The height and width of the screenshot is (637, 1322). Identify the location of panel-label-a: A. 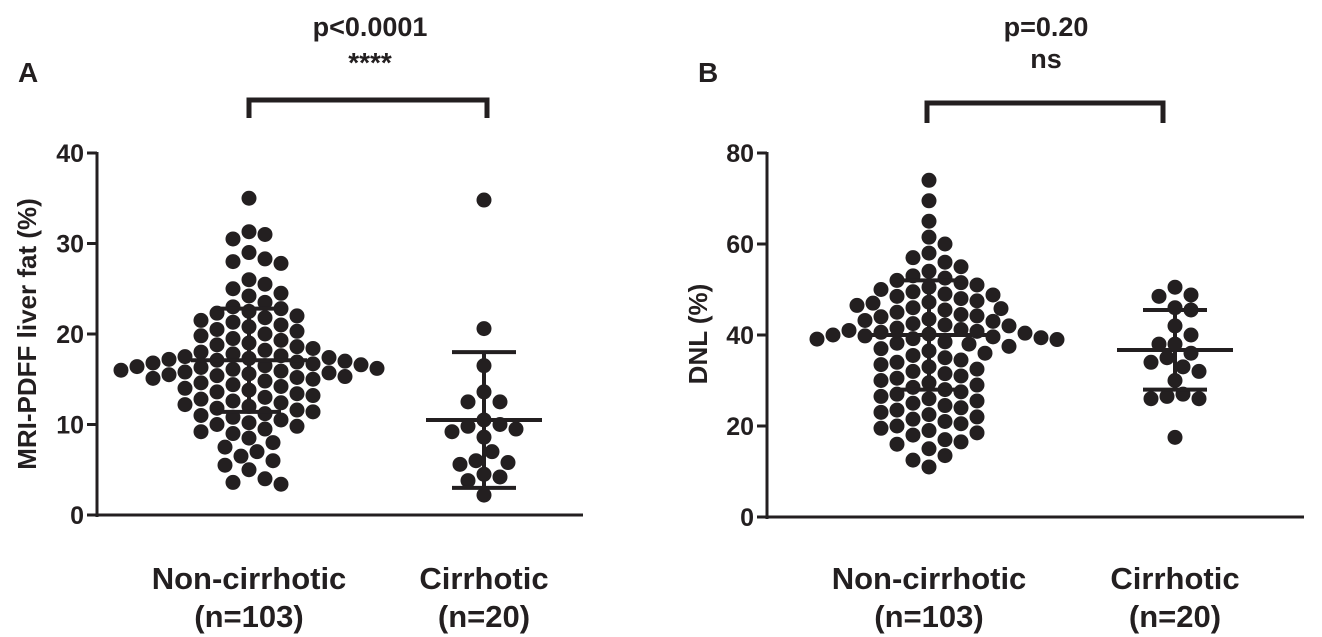
(28, 72).